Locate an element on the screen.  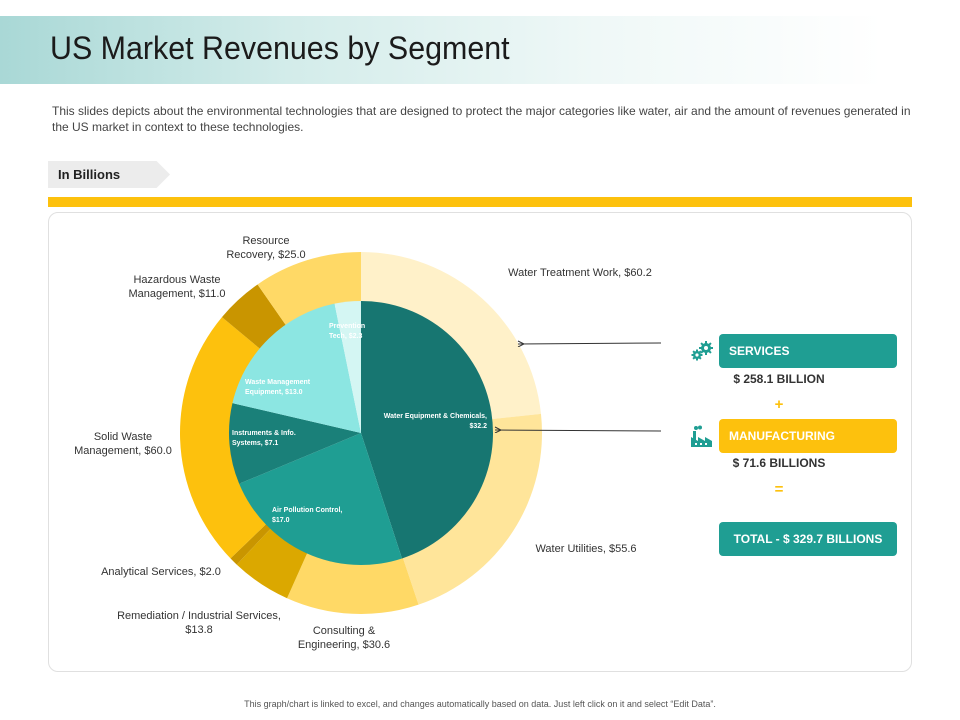
outer-slice-remediation-industrial-services is located at coordinates (272, 563).